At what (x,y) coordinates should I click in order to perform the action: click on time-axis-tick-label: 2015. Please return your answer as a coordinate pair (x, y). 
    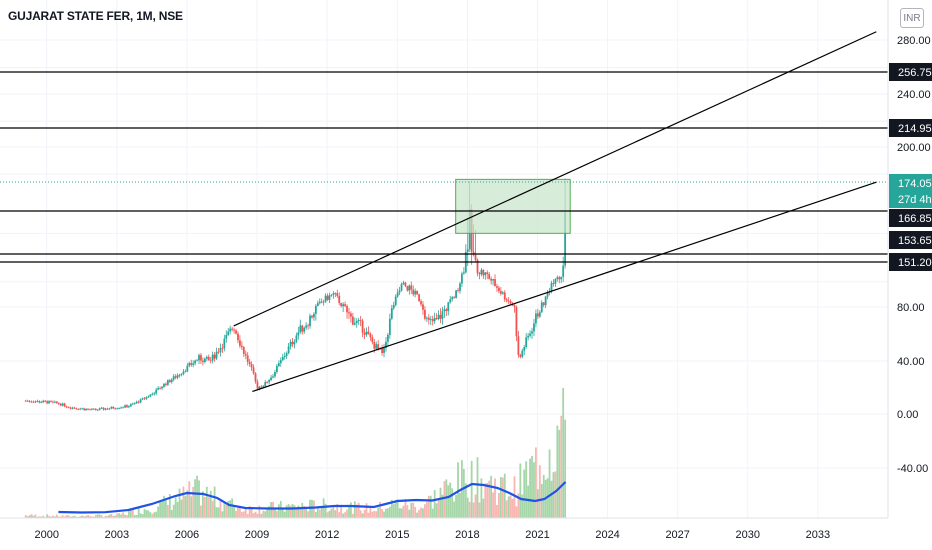
    Looking at the image, I should click on (397, 535).